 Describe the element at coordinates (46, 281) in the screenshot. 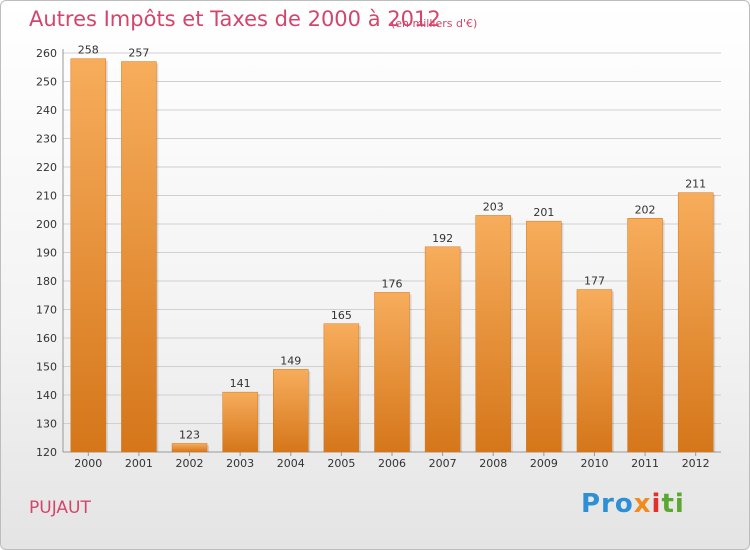

I see `y-tick-label: 180` at that location.